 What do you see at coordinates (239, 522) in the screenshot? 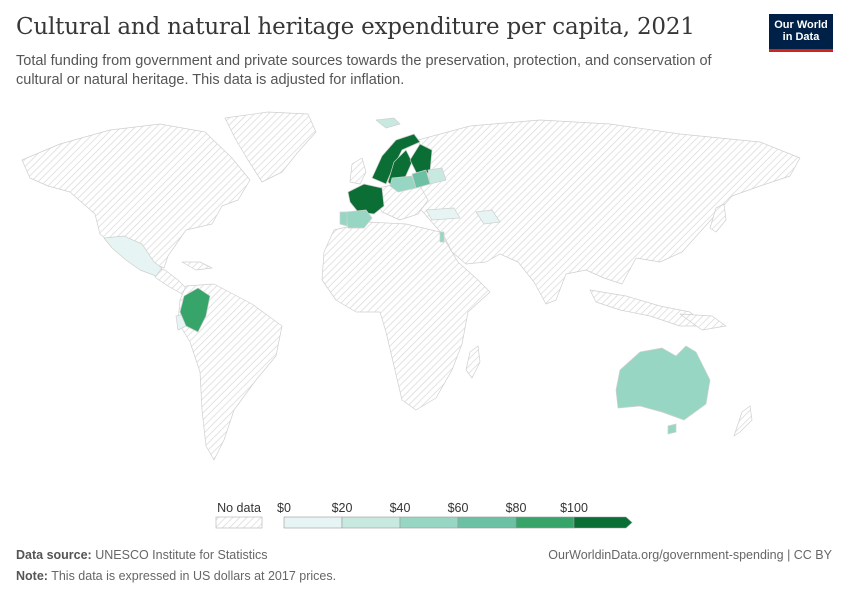
I see `legend-no-data-swatch` at bounding box center [239, 522].